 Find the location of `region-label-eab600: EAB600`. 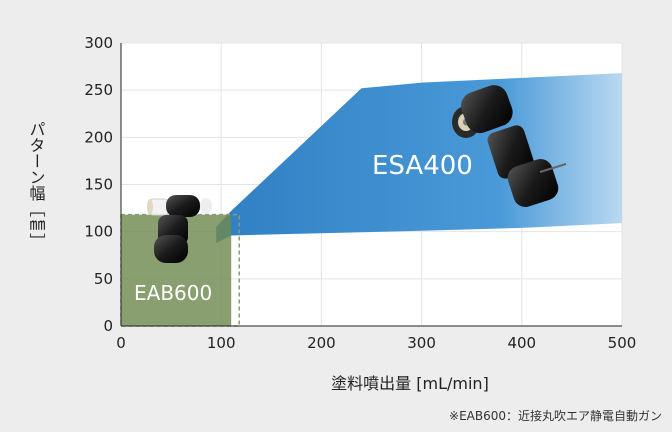

region-label-eab600: EAB600 is located at coordinates (173, 293).